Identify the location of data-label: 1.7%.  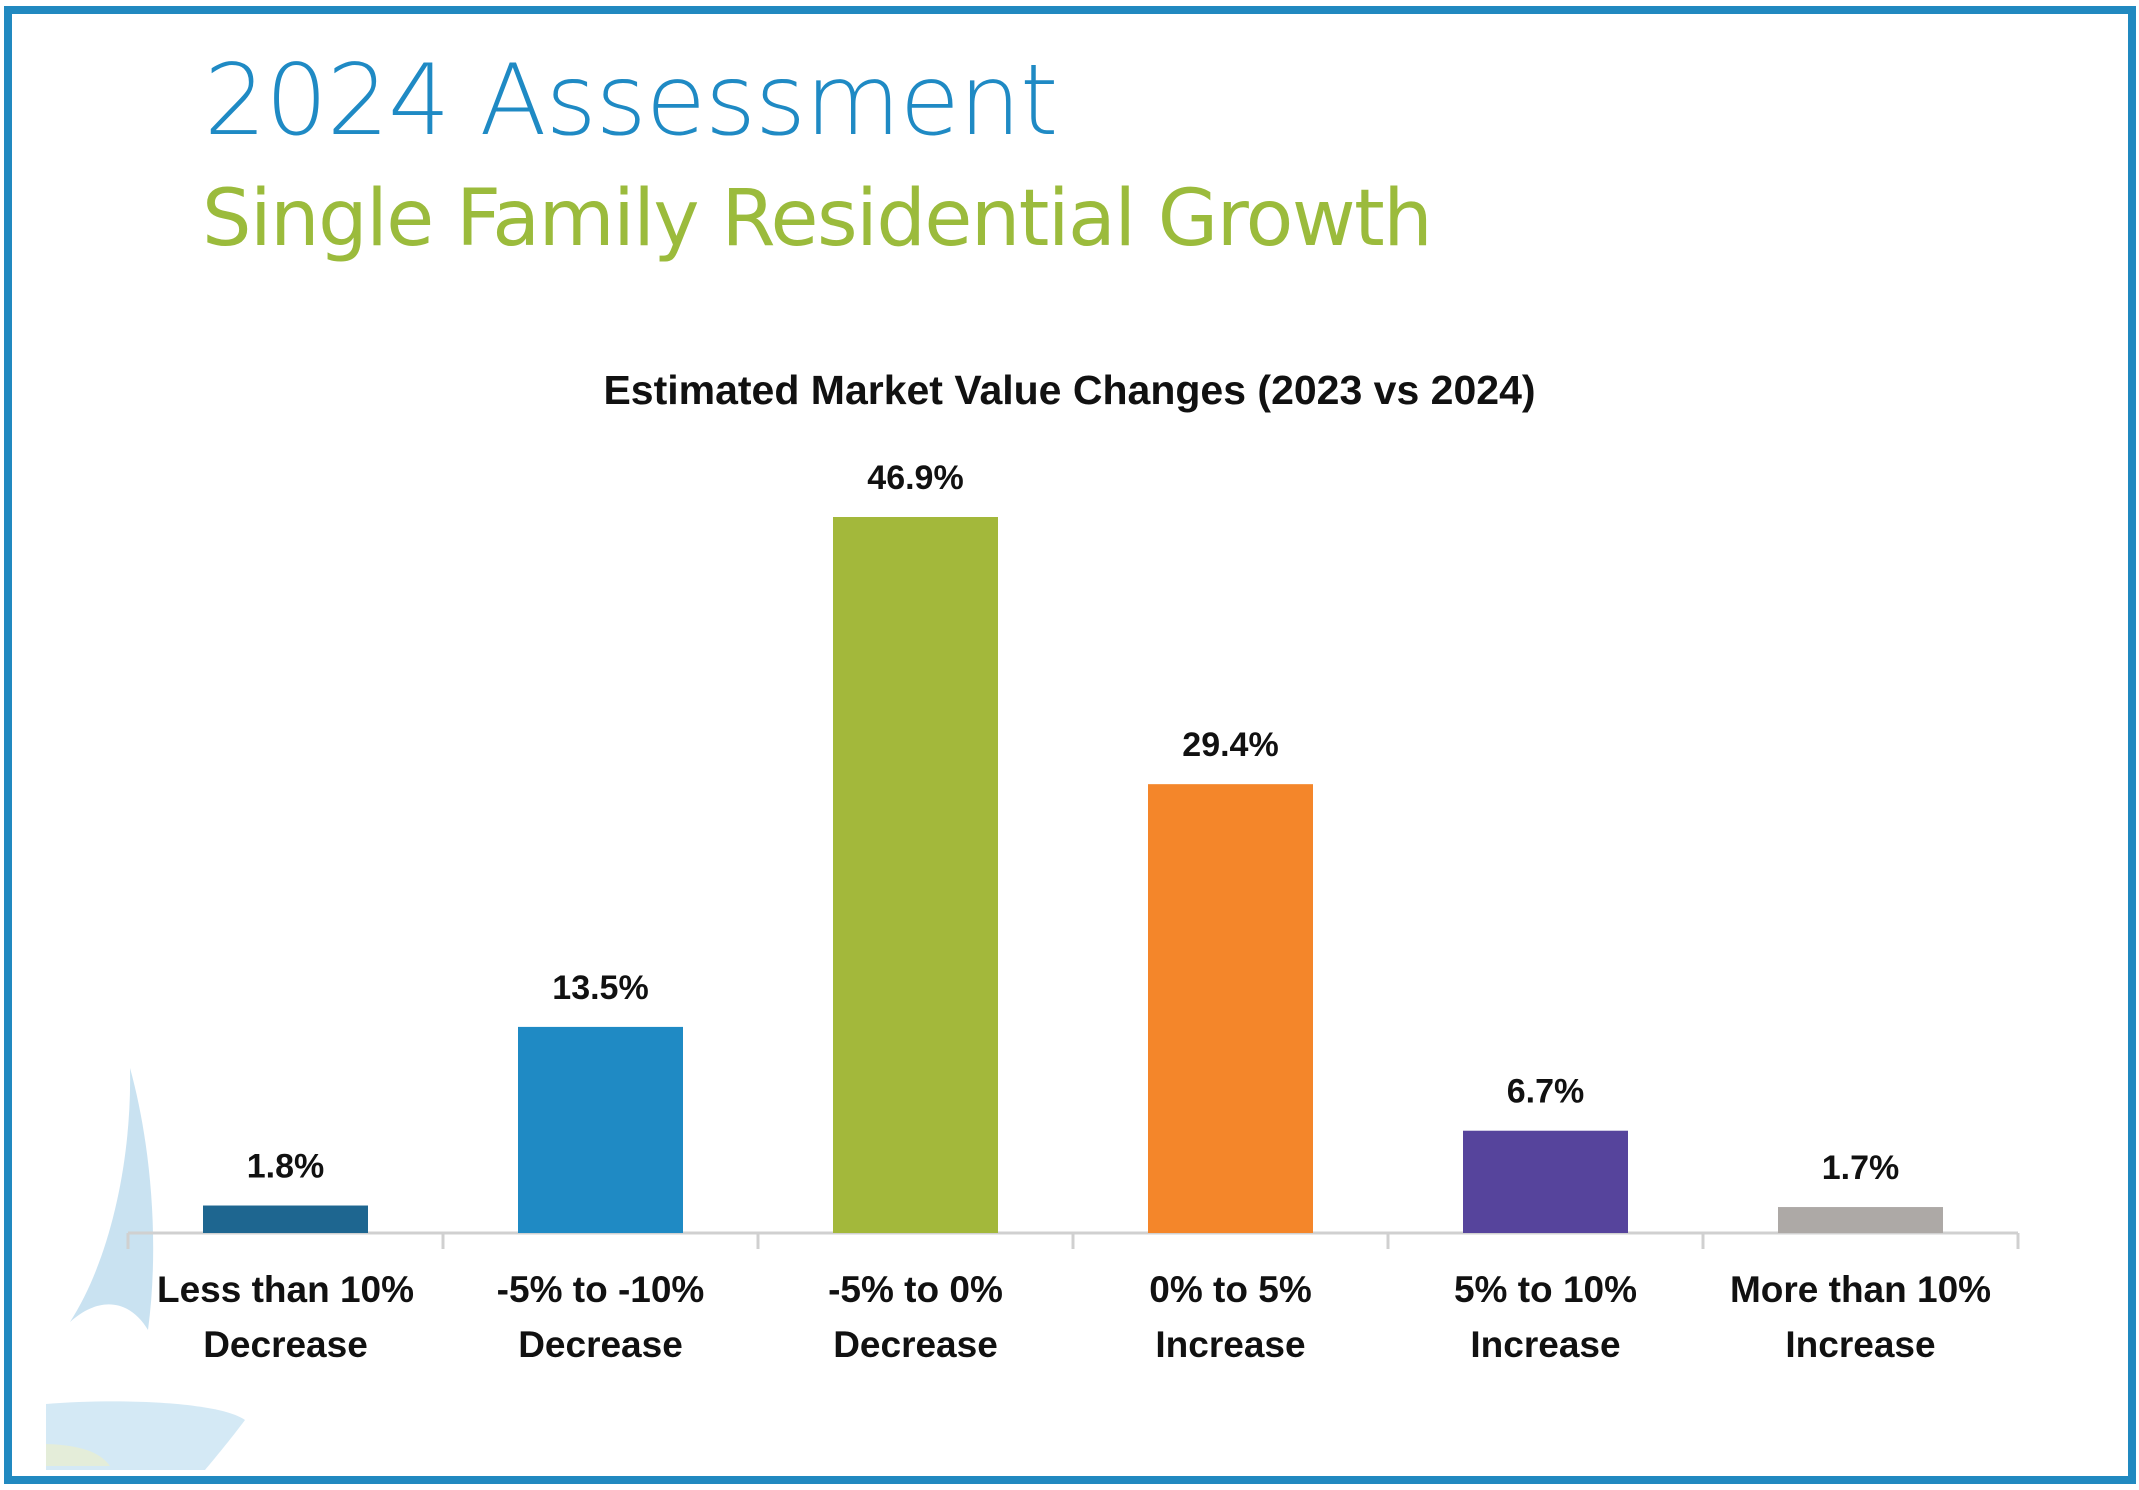
(1861, 1168).